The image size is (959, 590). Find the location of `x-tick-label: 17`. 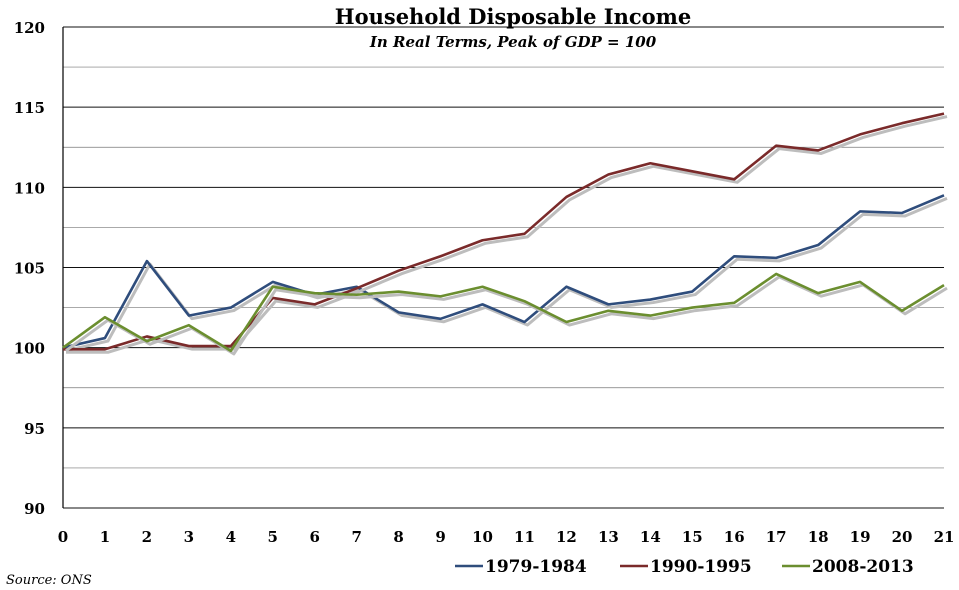

x-tick-label: 17 is located at coordinates (776, 537).